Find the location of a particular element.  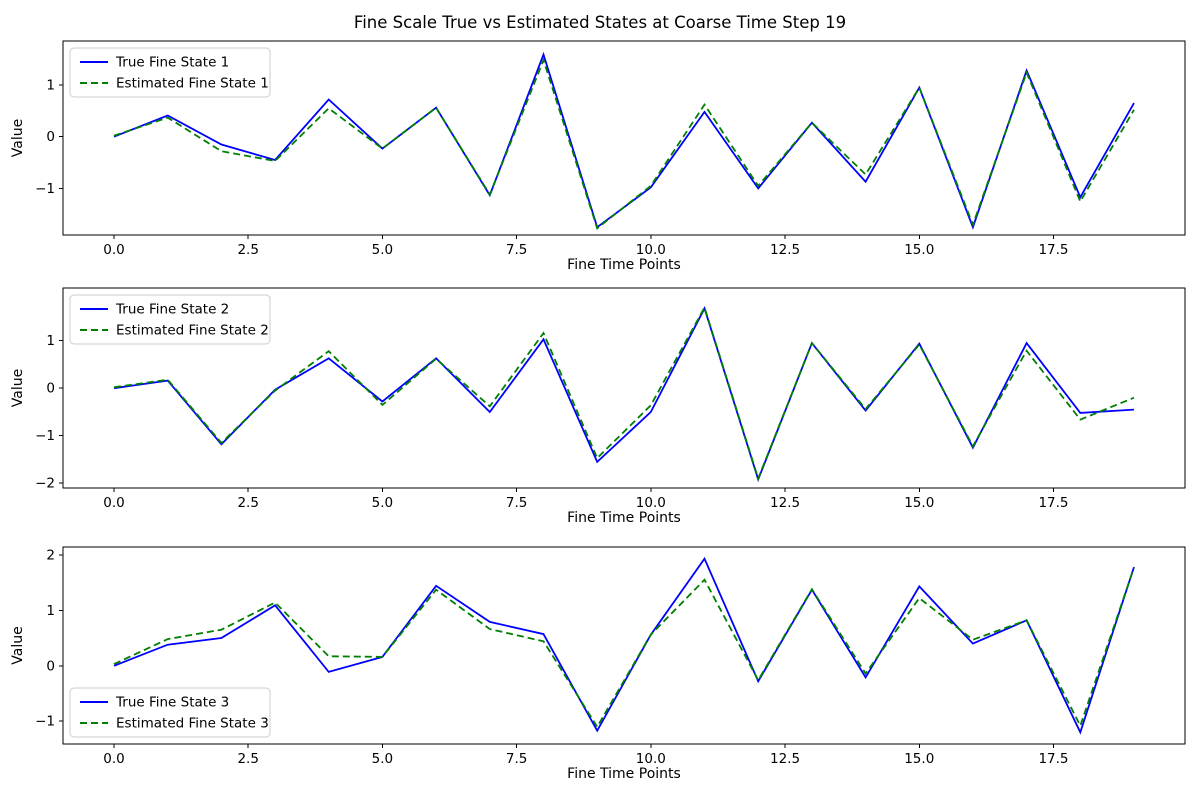

legend-label-estimated-fine-state-1: Estimated Fine State 1 is located at coordinates (192, 84).